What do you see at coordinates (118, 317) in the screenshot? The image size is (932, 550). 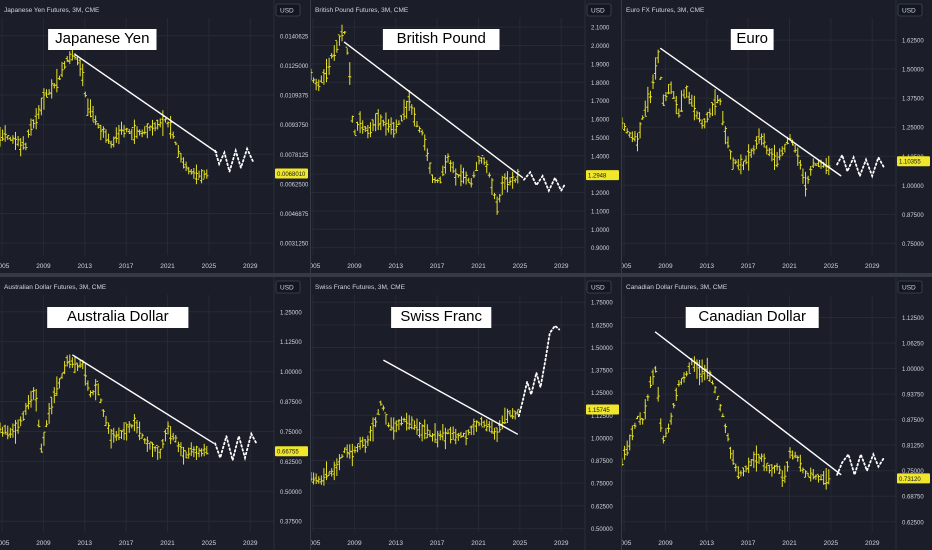 I see `chart-title-box` at bounding box center [118, 317].